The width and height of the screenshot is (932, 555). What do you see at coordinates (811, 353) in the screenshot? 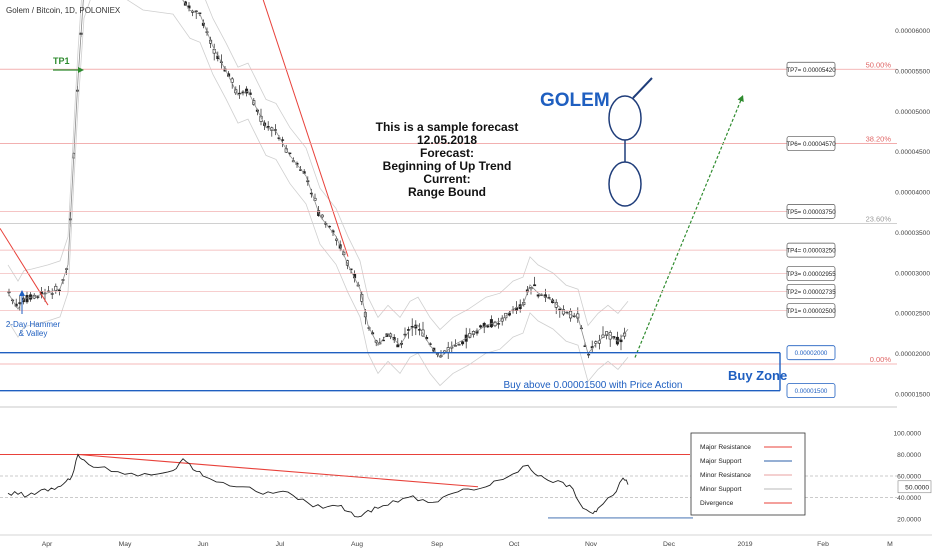
I see `zone-box-label: 0.00002000` at bounding box center [811, 353].